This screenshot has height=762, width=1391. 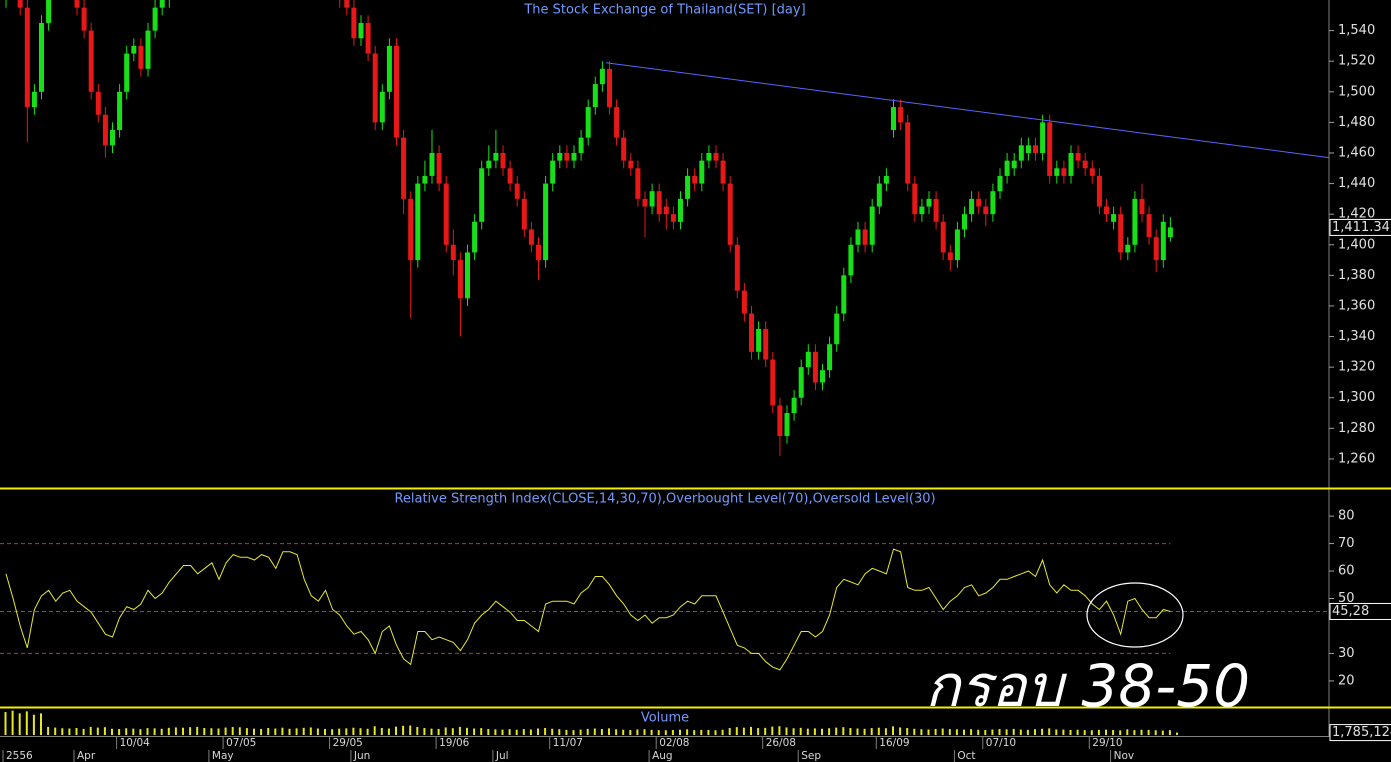 What do you see at coordinates (1356, 428) in the screenshot?
I see `y-tick-label: 1,280` at bounding box center [1356, 428].